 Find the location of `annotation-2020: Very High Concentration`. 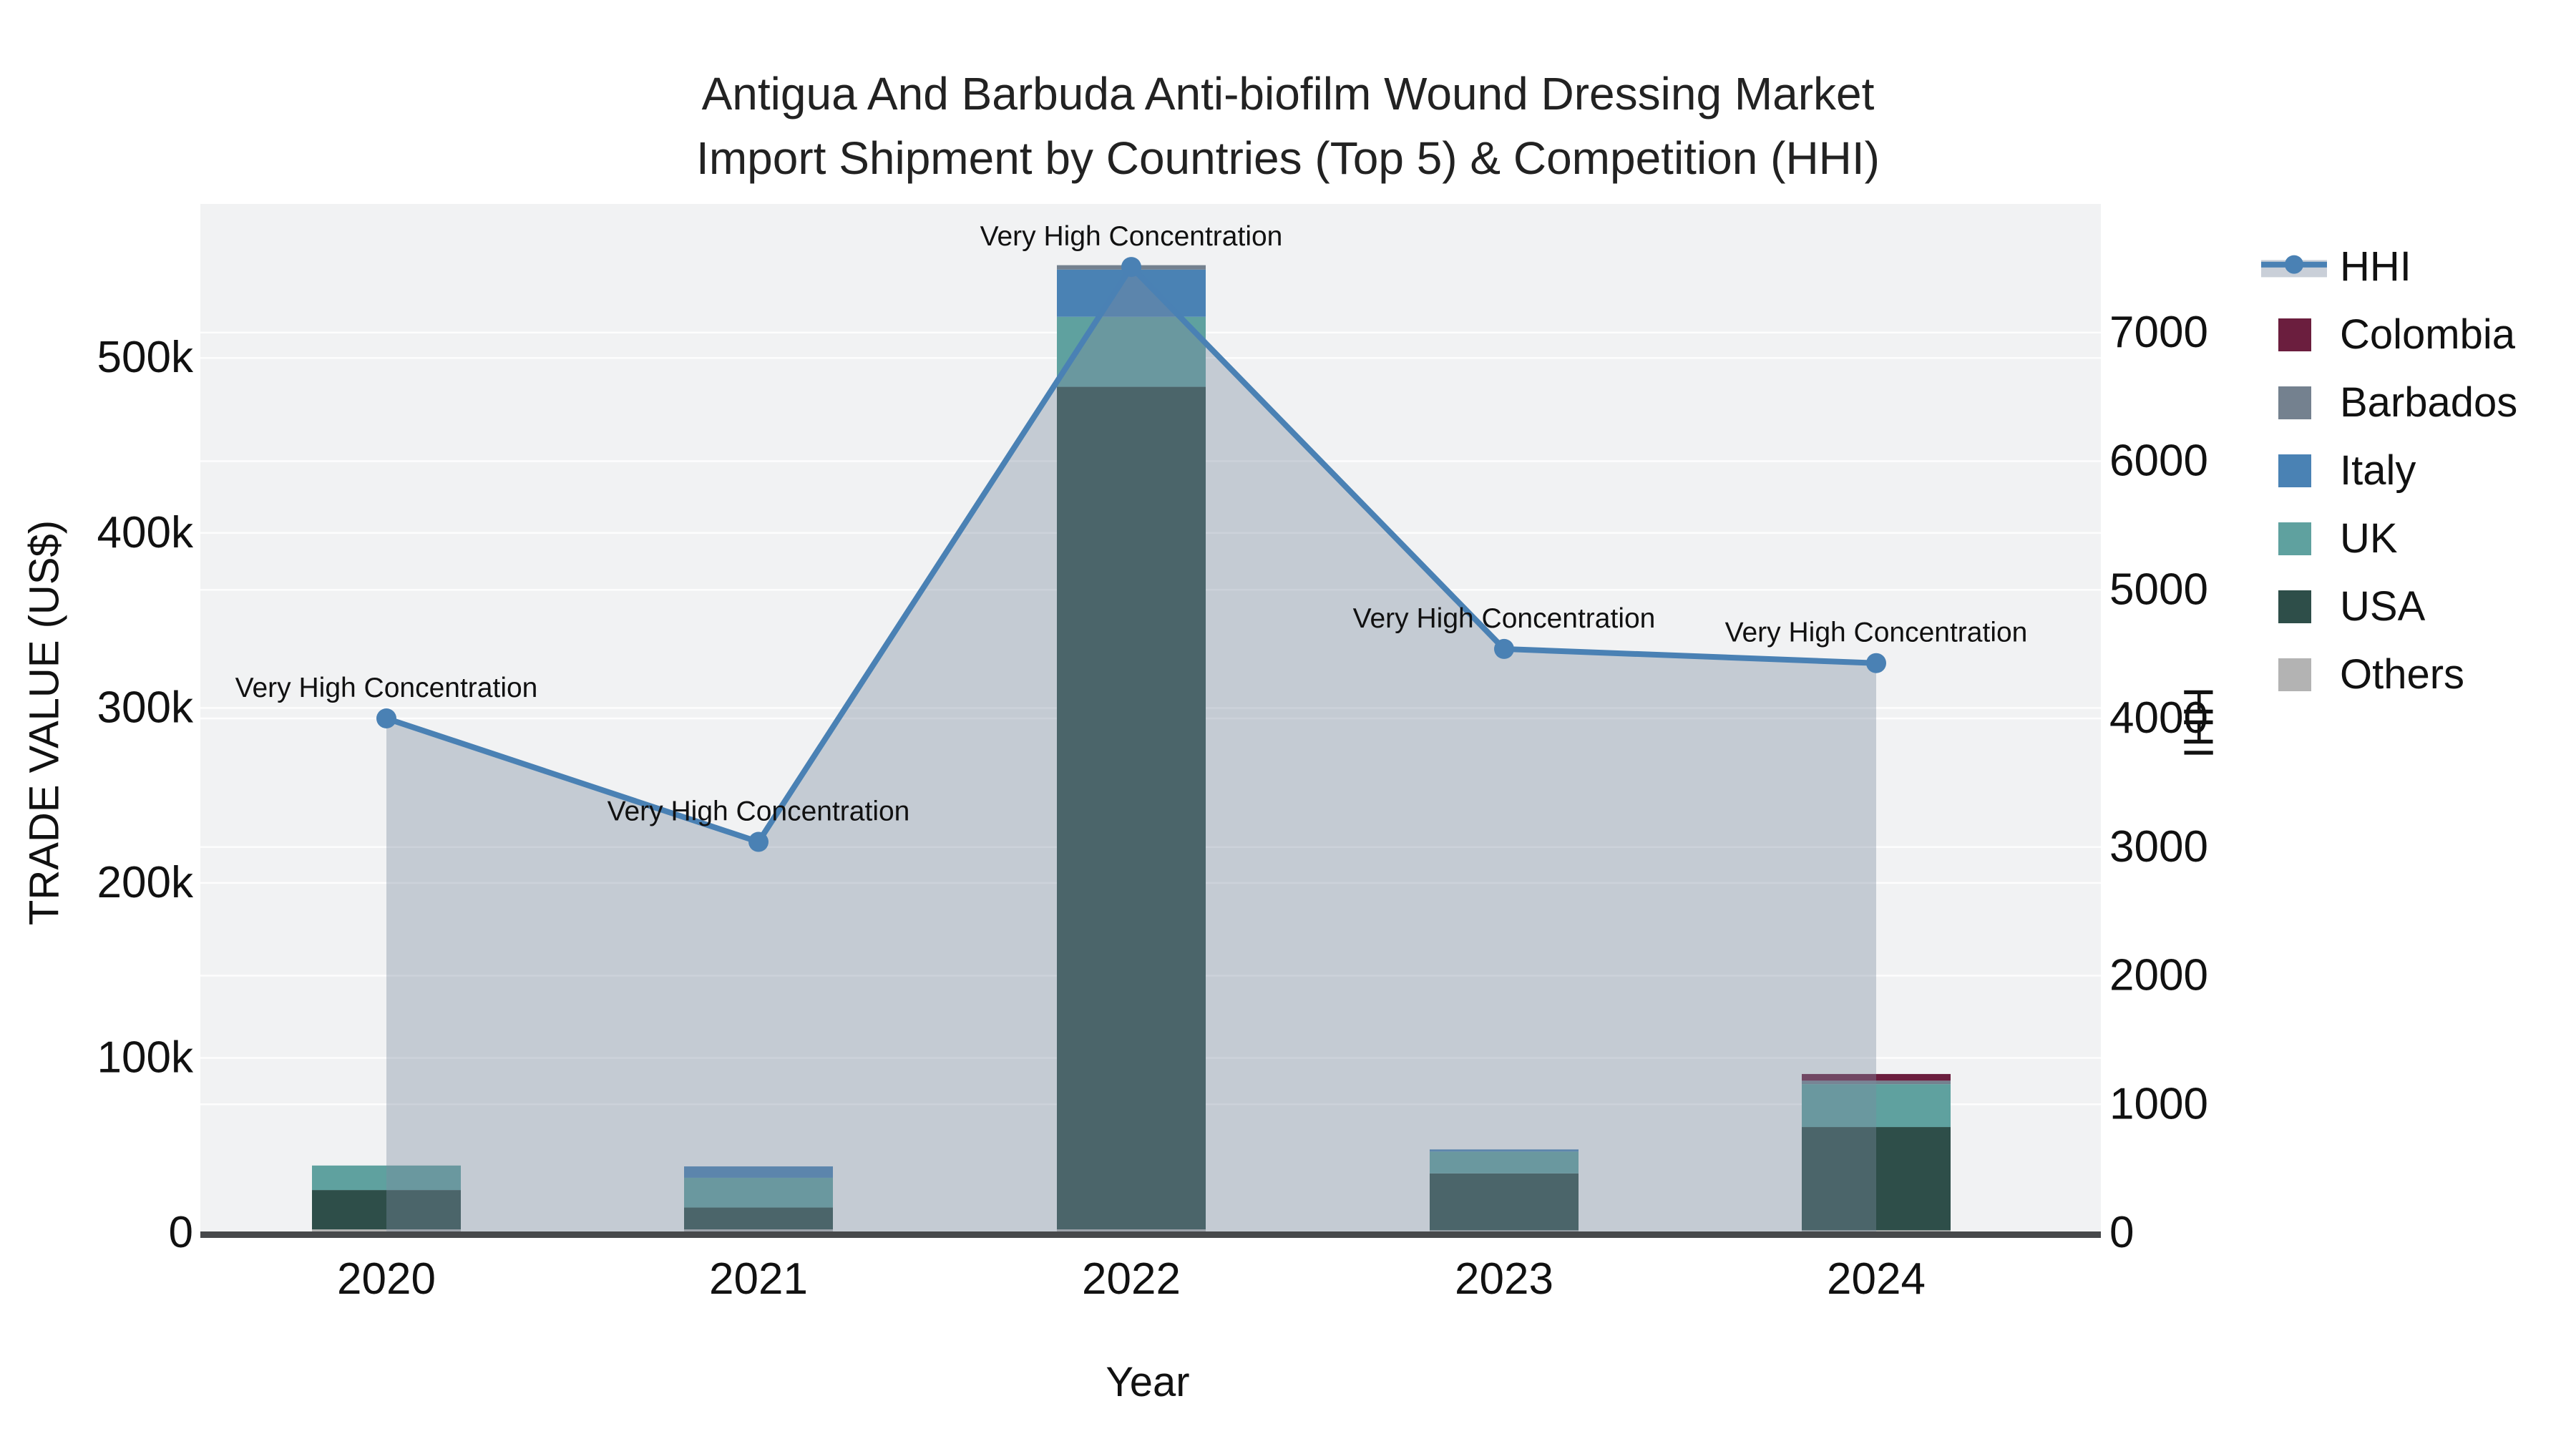

annotation-2020: Very High Concentration is located at coordinates (386, 688).